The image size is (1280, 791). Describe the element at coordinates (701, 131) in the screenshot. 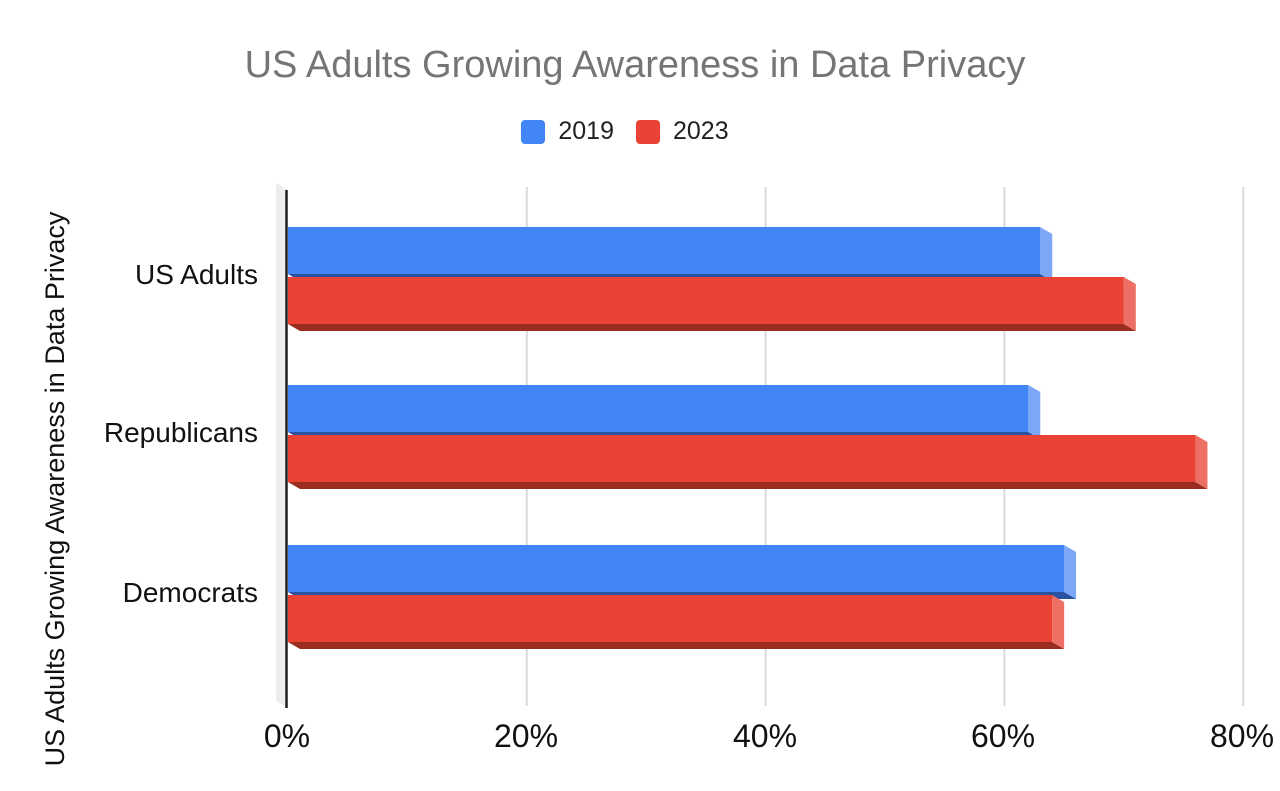

I see `legend-label-2023: 2023` at that location.